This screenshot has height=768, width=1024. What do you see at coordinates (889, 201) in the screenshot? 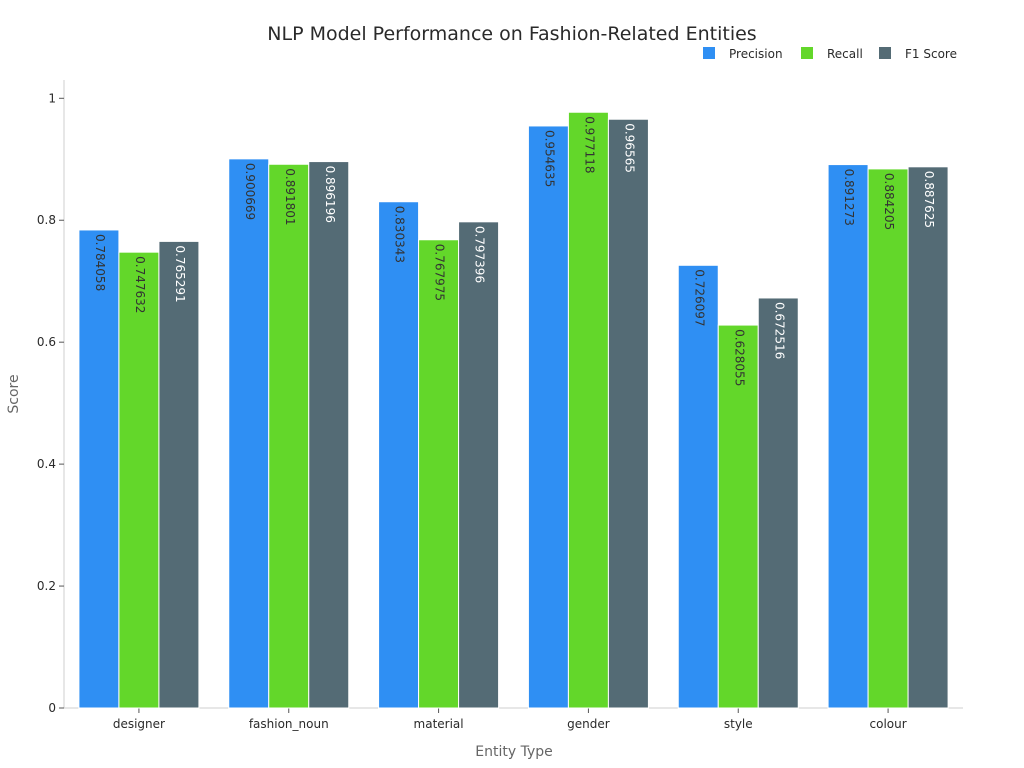
I see `bar-value-label: 0.884205` at bounding box center [889, 201].